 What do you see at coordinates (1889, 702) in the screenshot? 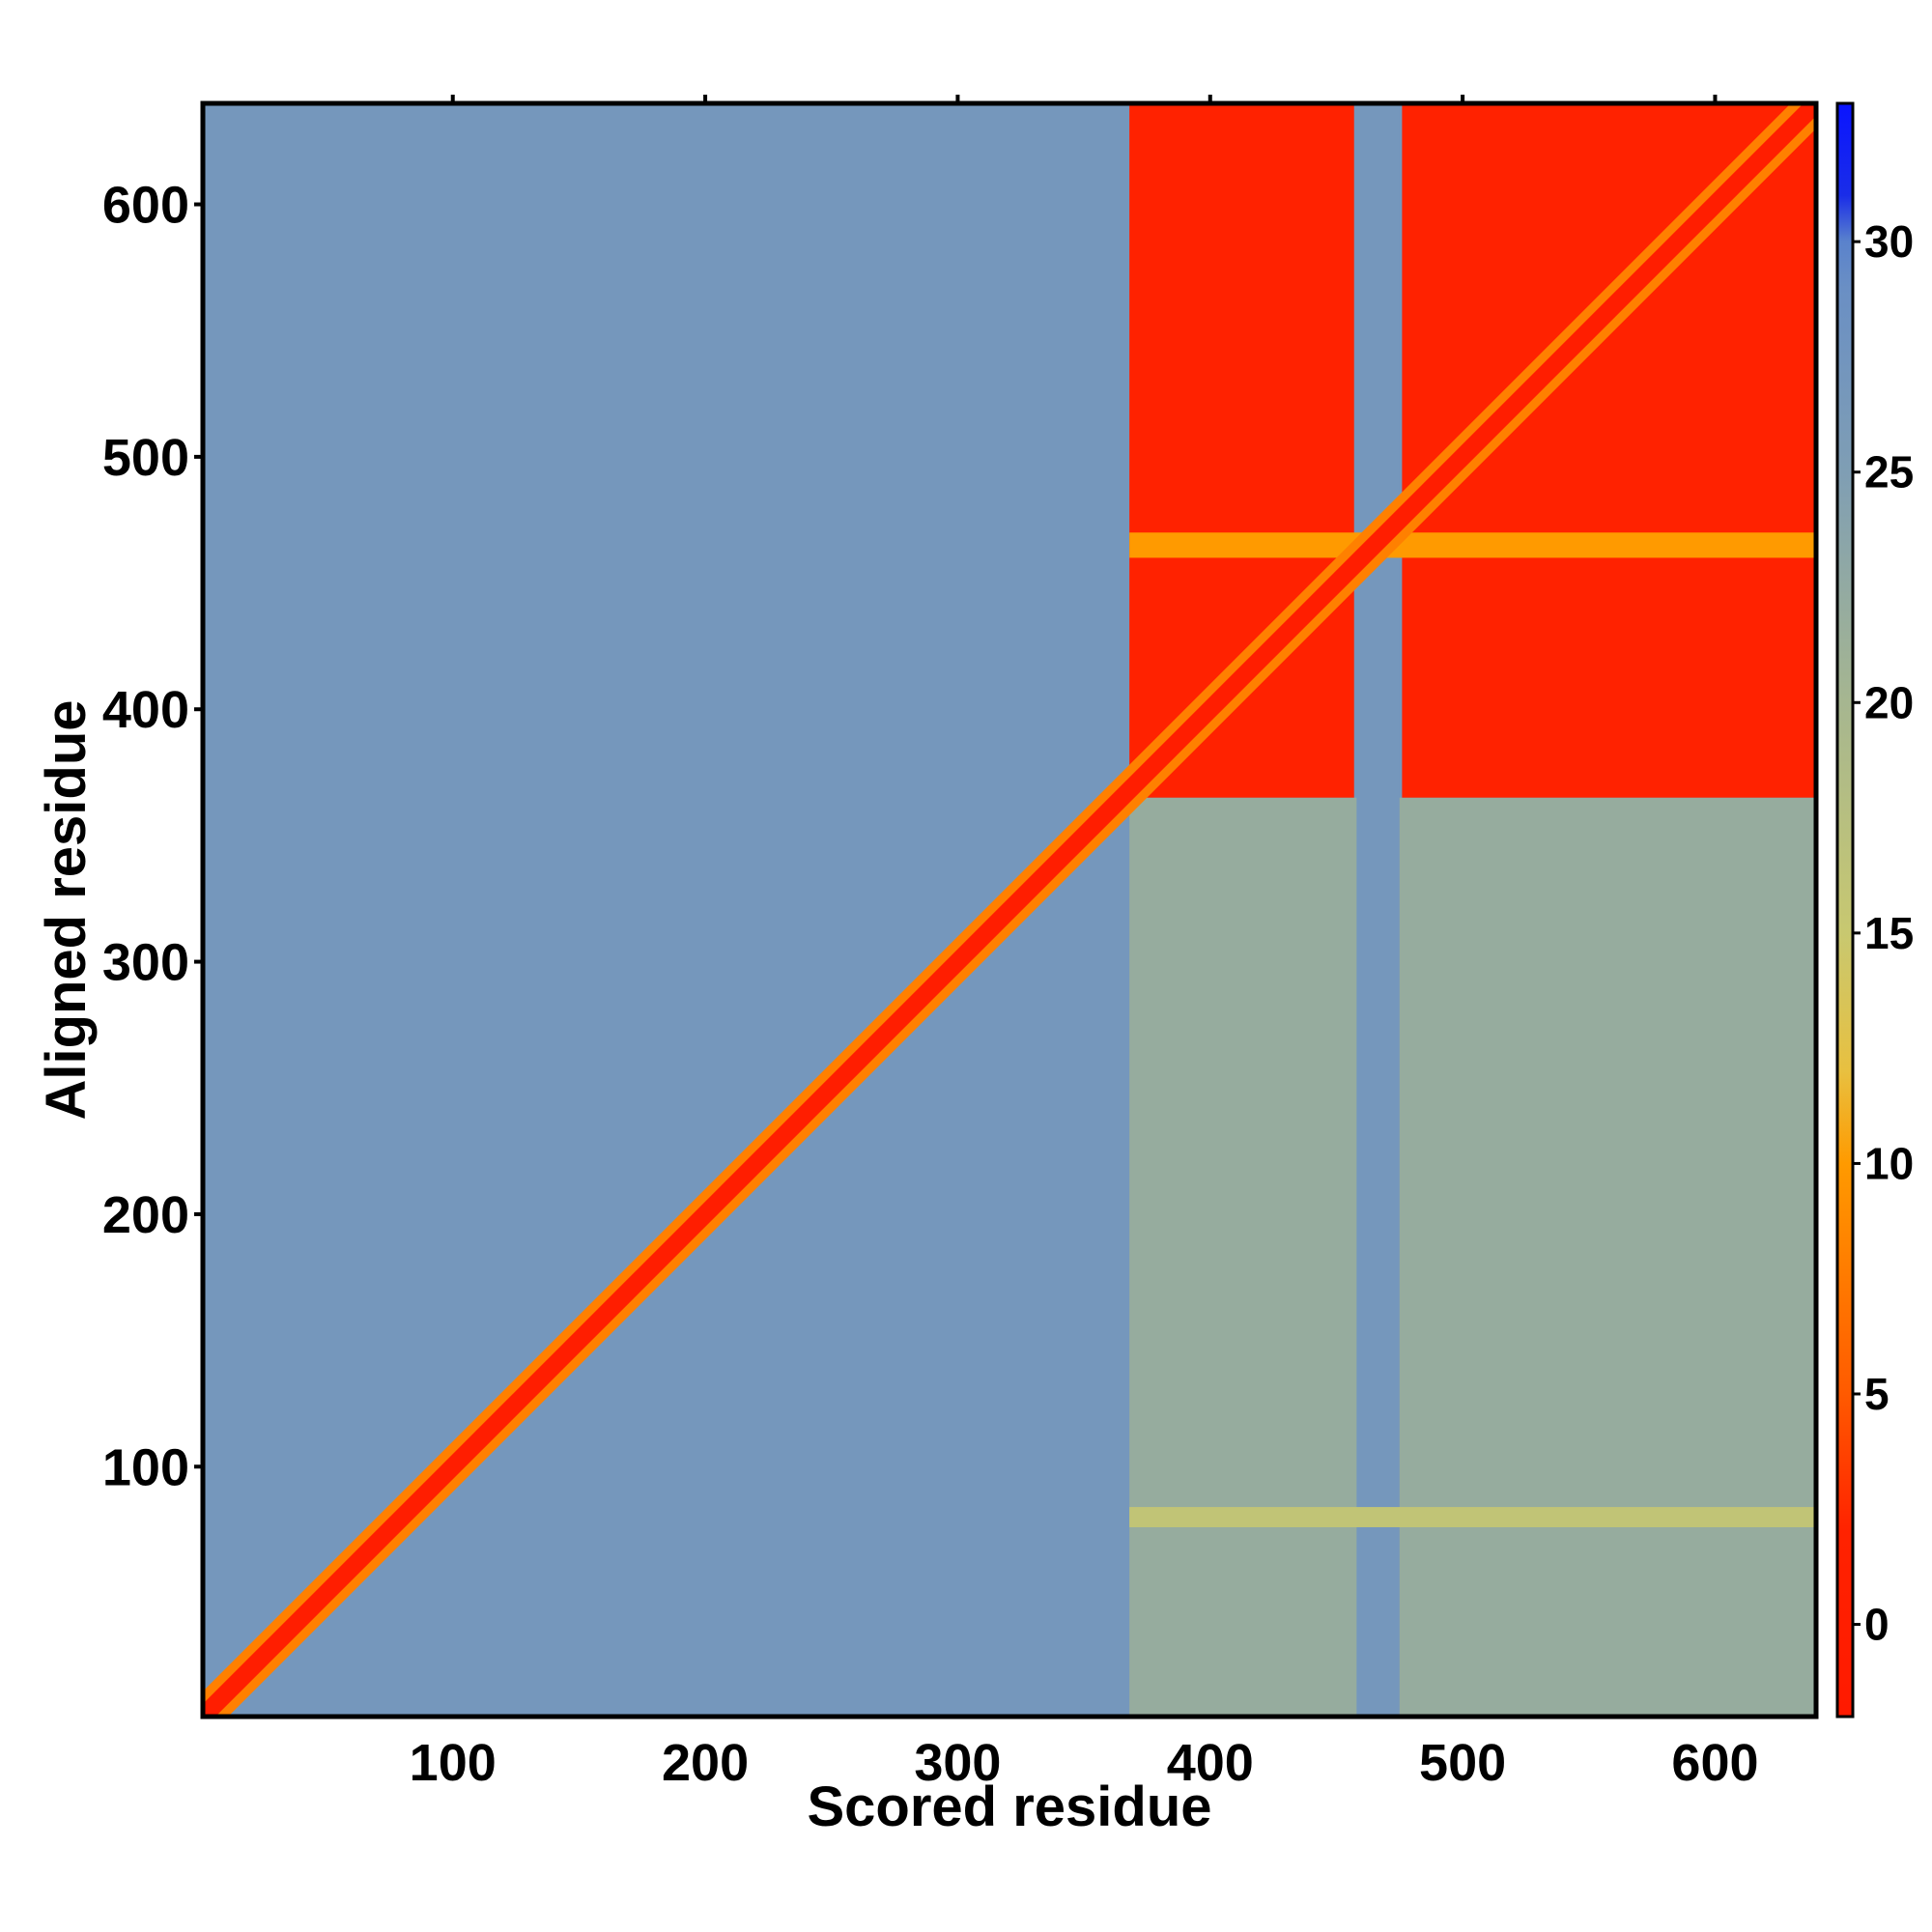
I see `colorbar-tick-label: 20` at bounding box center [1889, 702].